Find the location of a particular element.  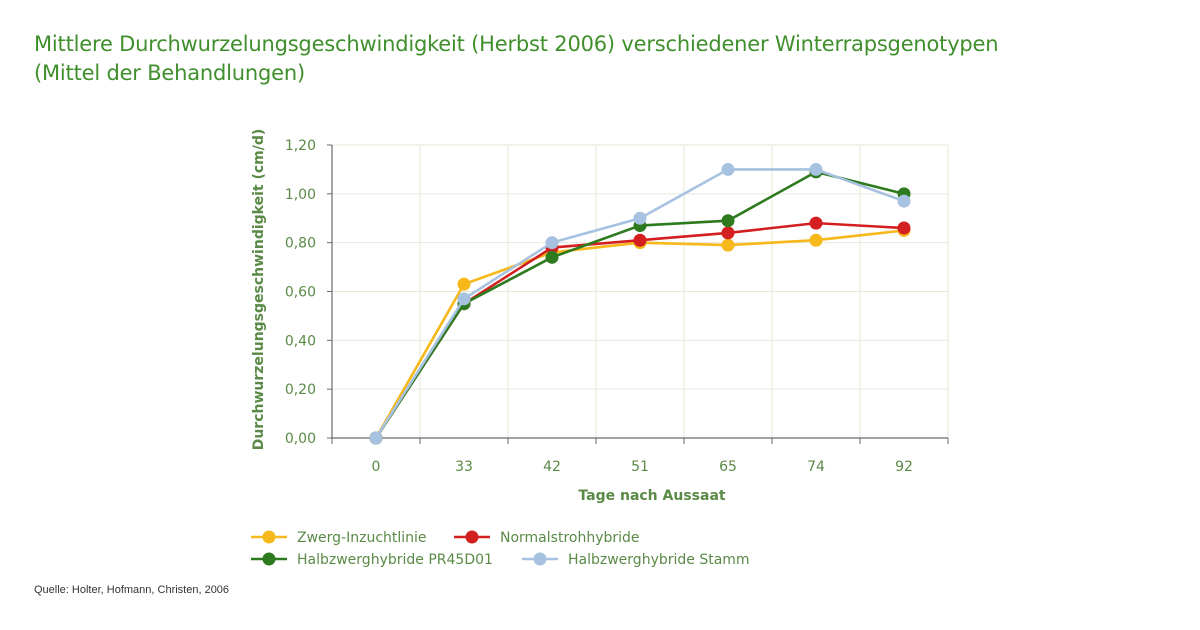

x-tick-label: 92 is located at coordinates (904, 467).